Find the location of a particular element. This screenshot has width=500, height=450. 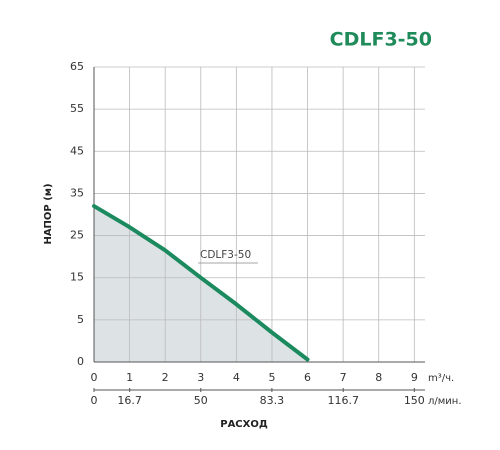

x2-tick-label: 83.3 is located at coordinates (272, 400).